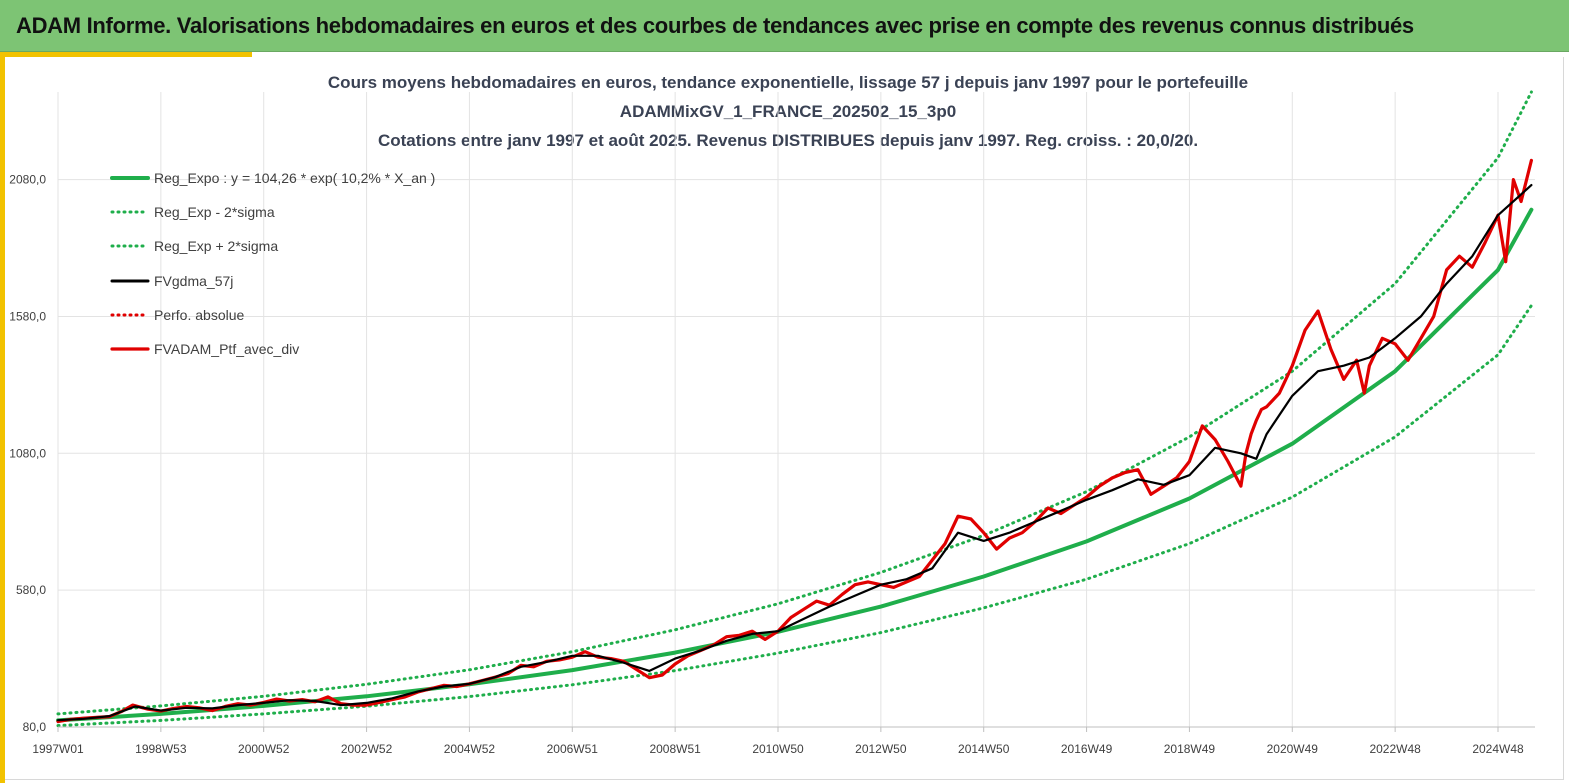 This screenshot has height=783, width=1569. I want to click on accent-left-border, so click(2, 417).